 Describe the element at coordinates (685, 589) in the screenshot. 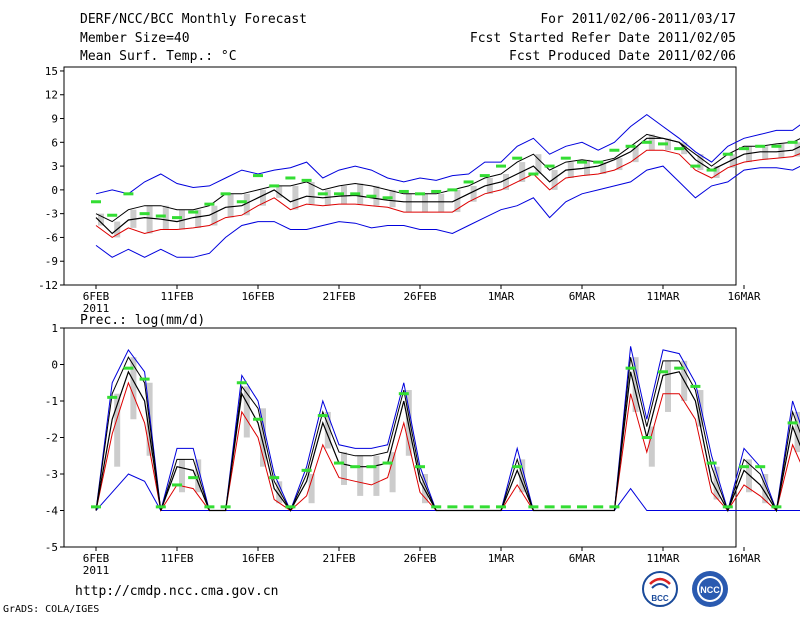

I see `logos: BCC NCC` at that location.